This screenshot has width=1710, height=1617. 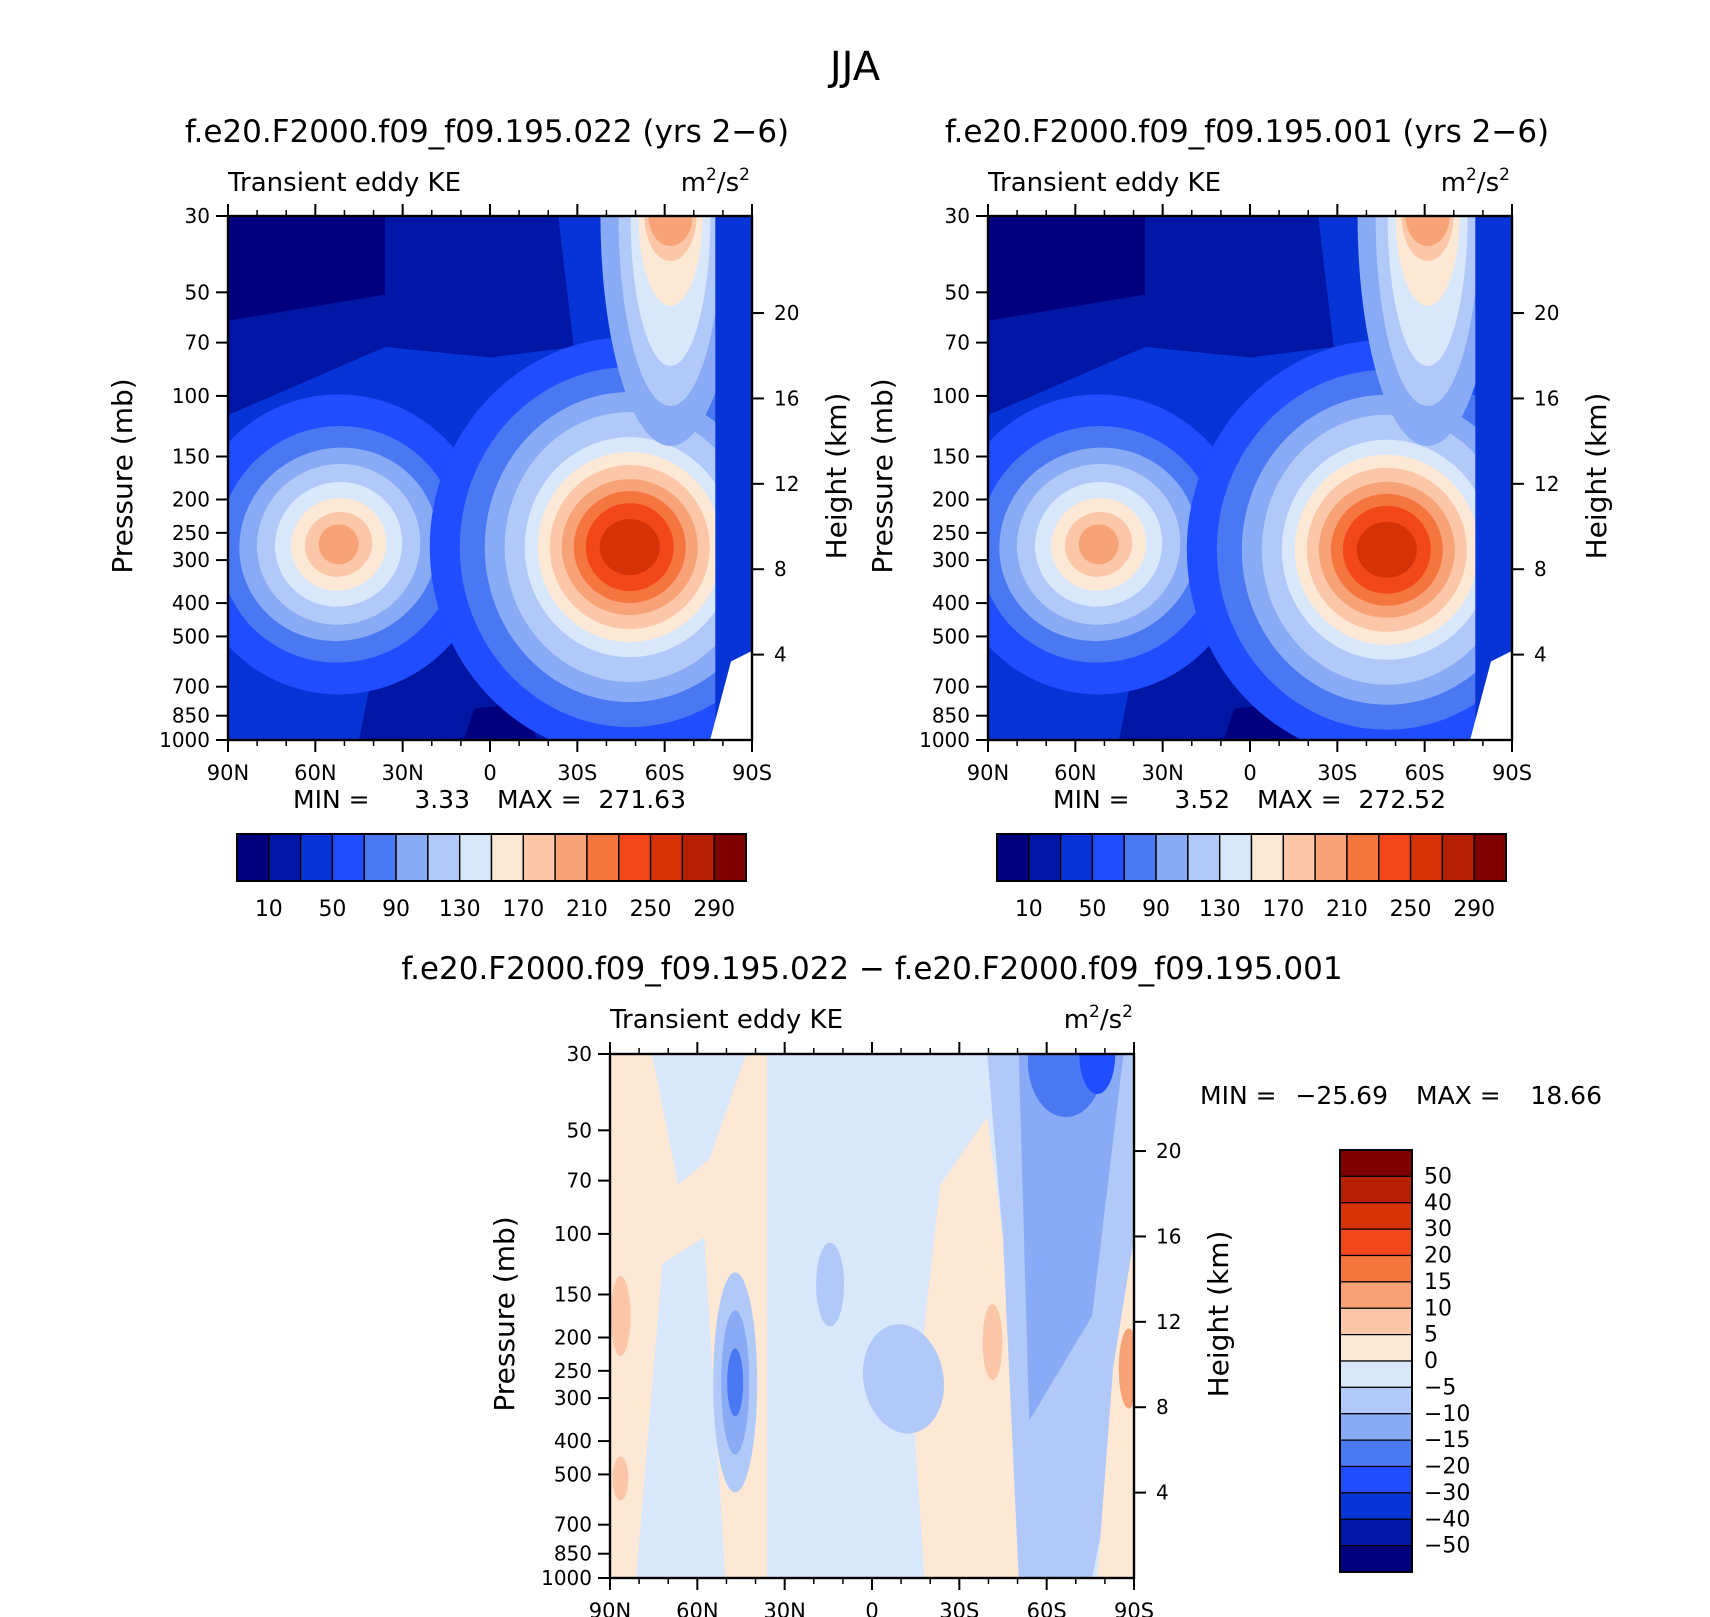 I want to click on panel-diff-xtick-label: 90N, so click(x=610, y=1608).